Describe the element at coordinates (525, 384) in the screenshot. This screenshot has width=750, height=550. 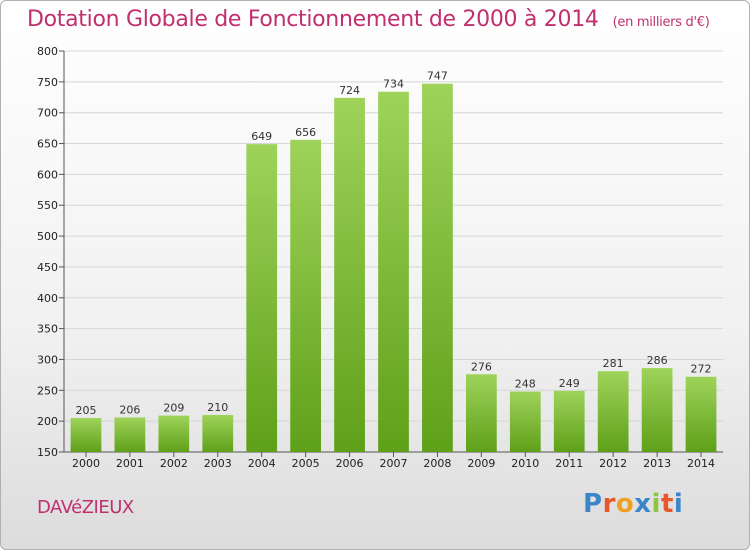
I see `bar-value-label: 248` at that location.